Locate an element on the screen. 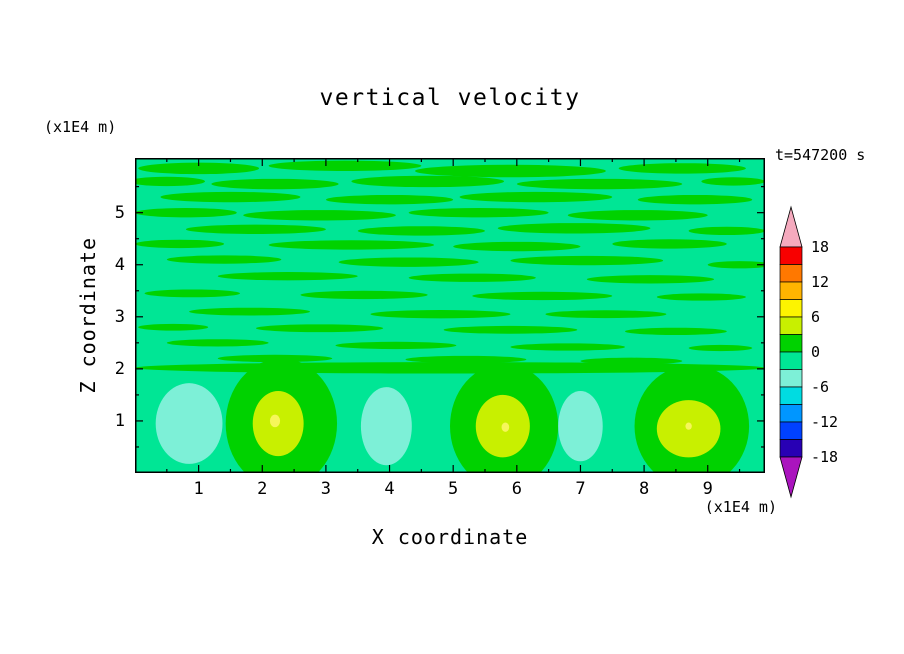 The width and height of the screenshot is (904, 654). timestamp-label: t=547200 s is located at coordinates (820, 155).